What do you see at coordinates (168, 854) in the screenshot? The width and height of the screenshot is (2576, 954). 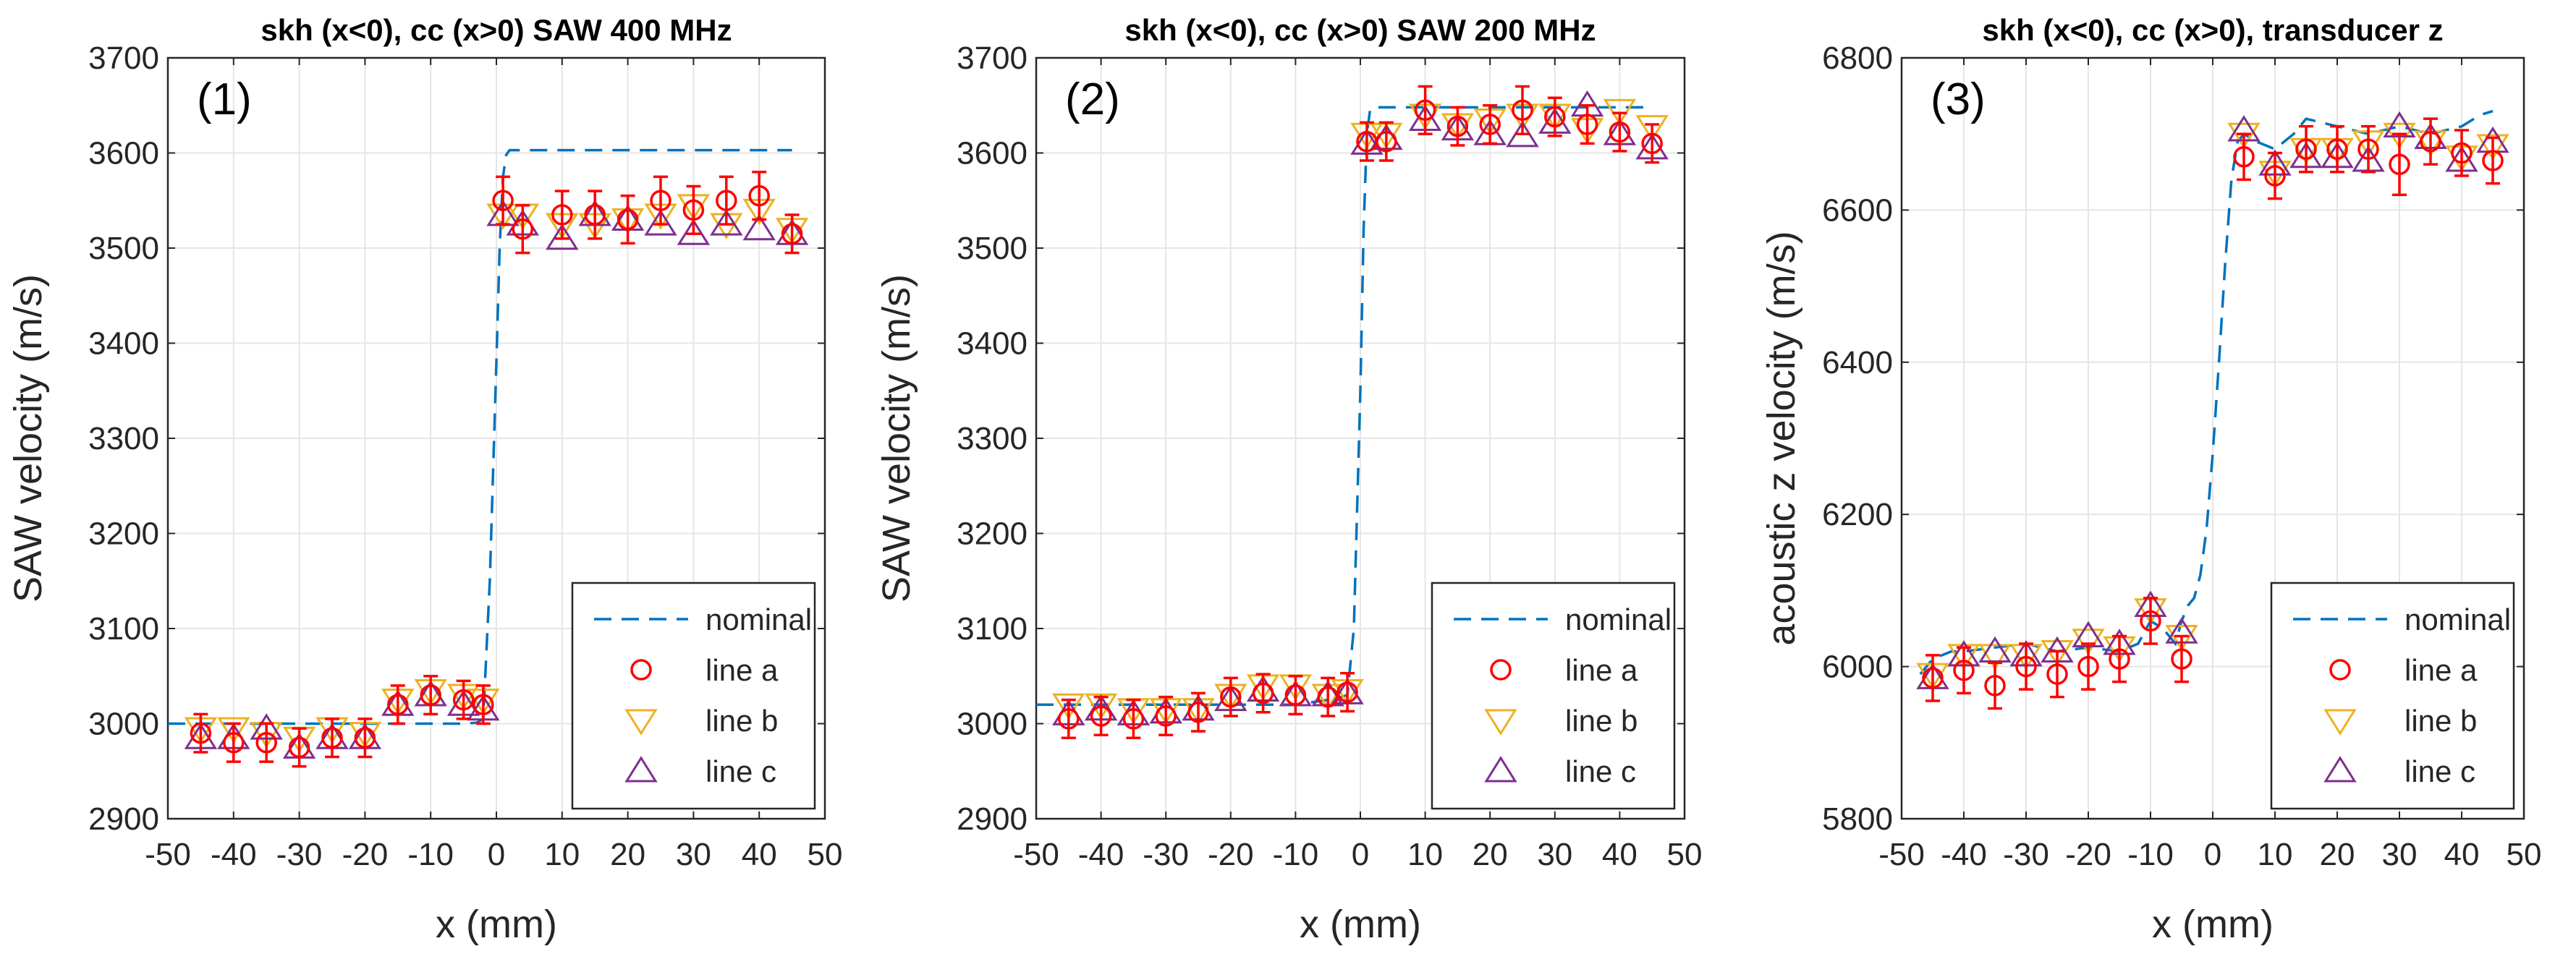 I see `x-tick-label: -50` at bounding box center [168, 854].